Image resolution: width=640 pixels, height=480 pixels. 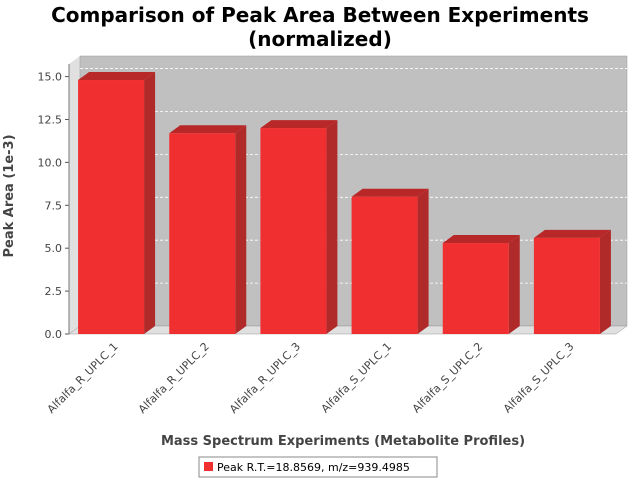 I want to click on x-tick-label: Alfalfa_R_UPLC_2, so click(x=174, y=378).